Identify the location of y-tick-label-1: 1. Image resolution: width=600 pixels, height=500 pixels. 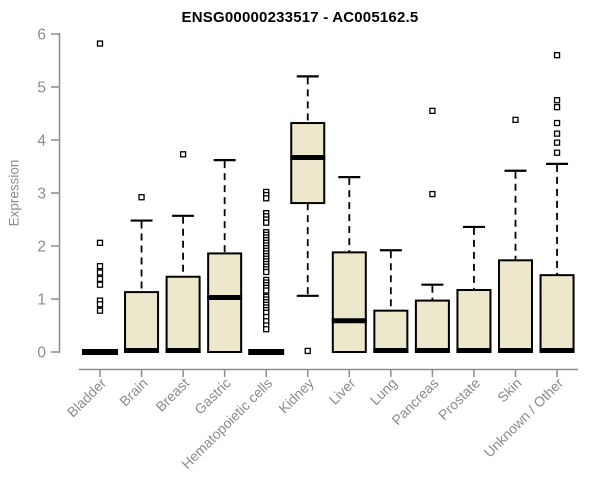
(41, 300).